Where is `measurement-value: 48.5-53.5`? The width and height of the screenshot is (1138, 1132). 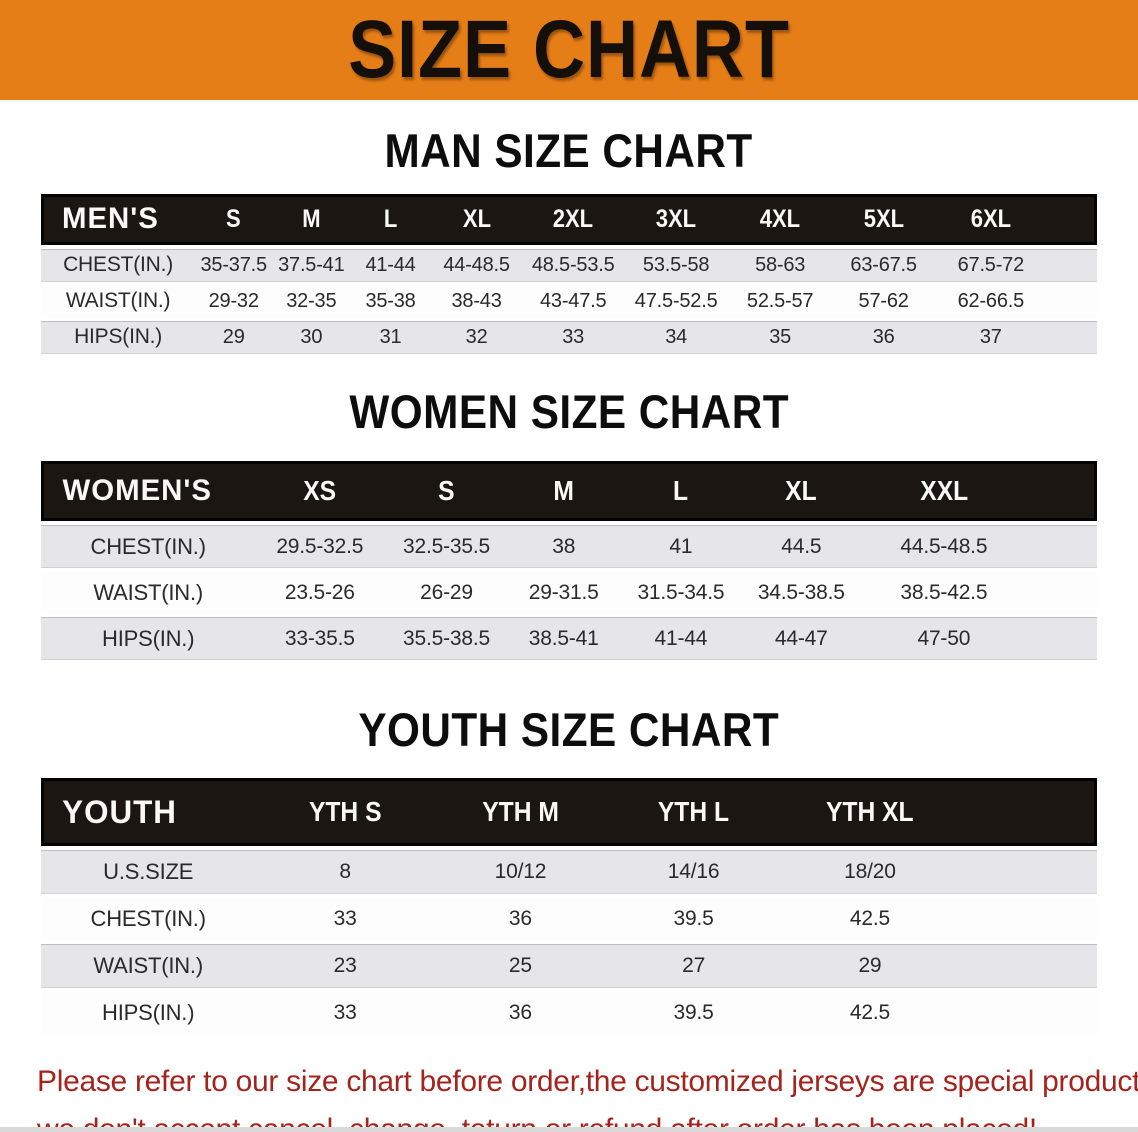 measurement-value: 48.5-53.5 is located at coordinates (573, 265).